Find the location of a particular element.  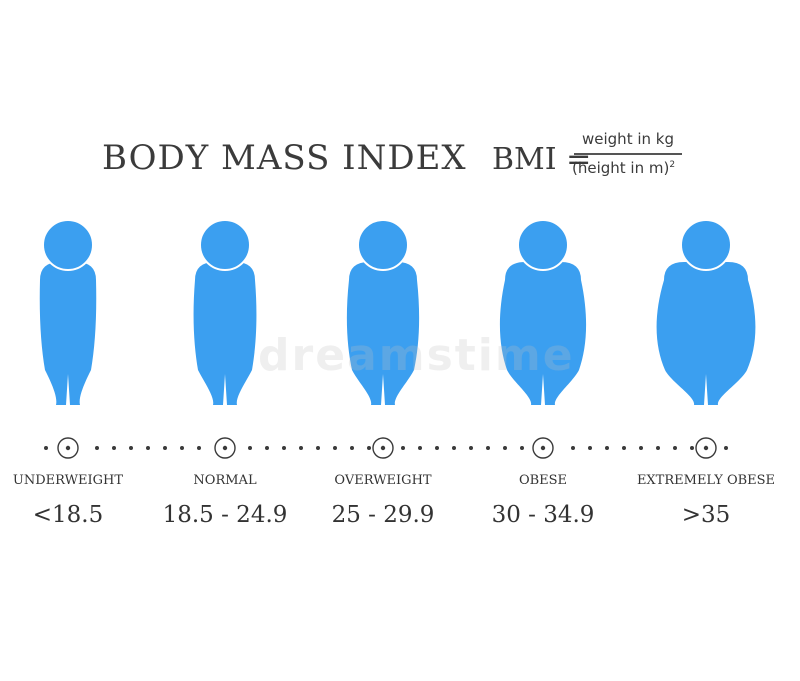

marker-center-normal is located at coordinates (225, 448).